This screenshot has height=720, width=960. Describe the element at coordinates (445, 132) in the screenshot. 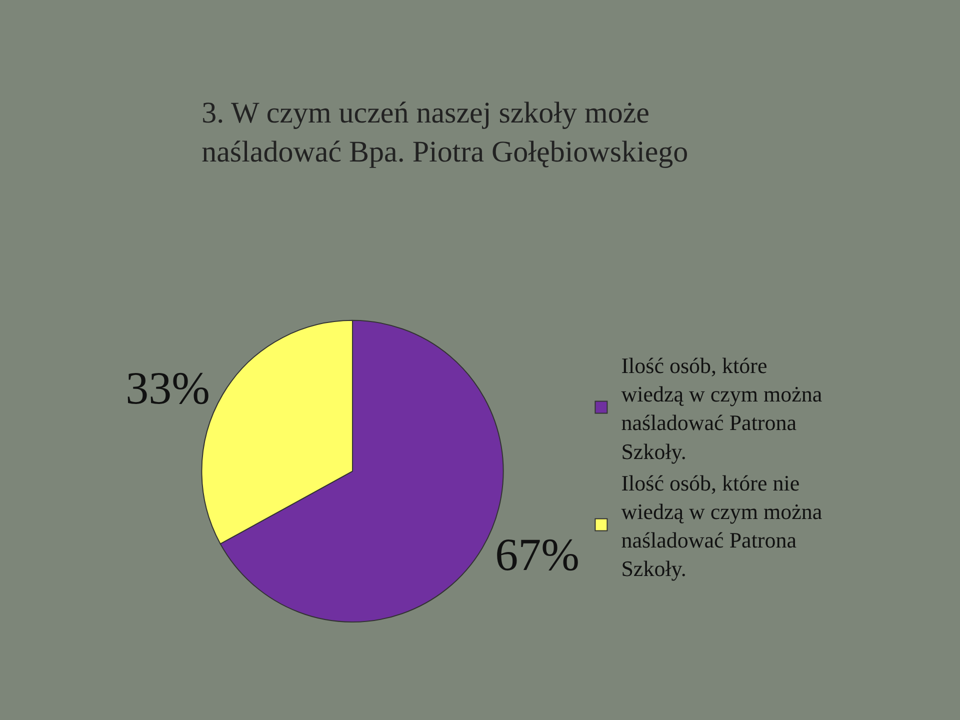

I see `chart-title: 3. W czym uczeń naszej szkoły może naśladować Bpa. Piotra Gołębiowskiego` at that location.